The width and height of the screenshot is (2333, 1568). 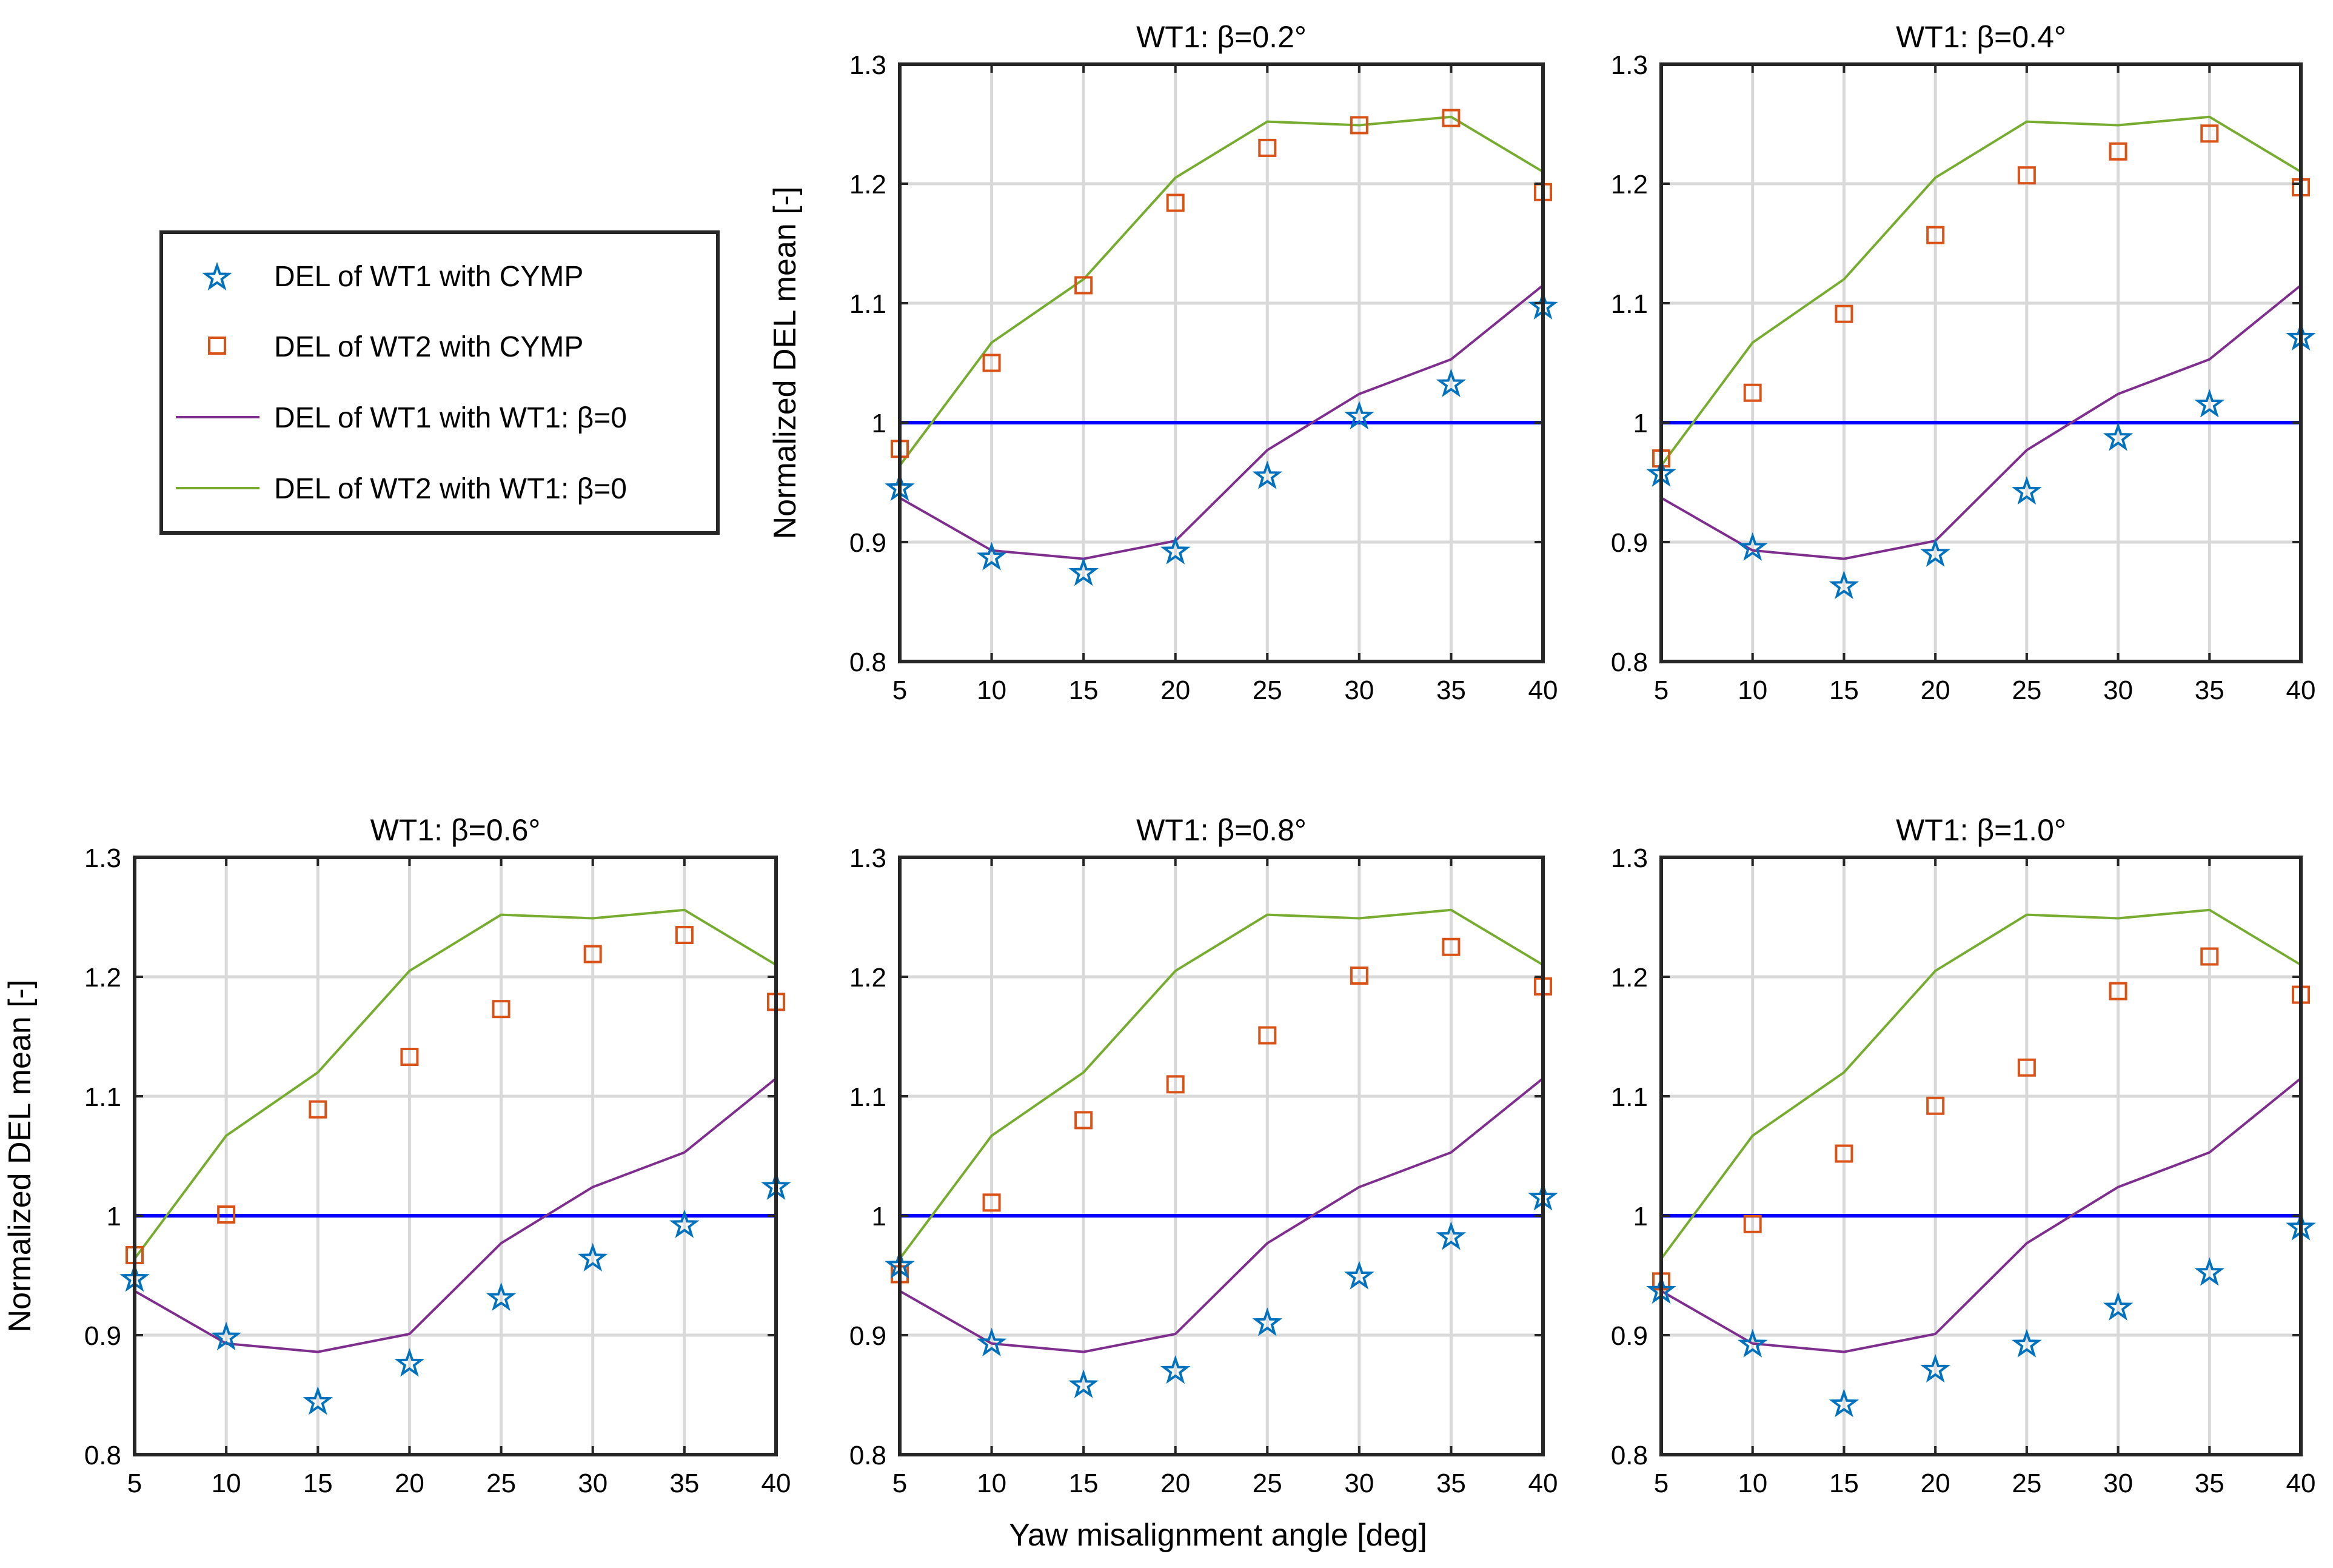 I want to click on x-tick-label: 10, so click(x=992, y=1484).